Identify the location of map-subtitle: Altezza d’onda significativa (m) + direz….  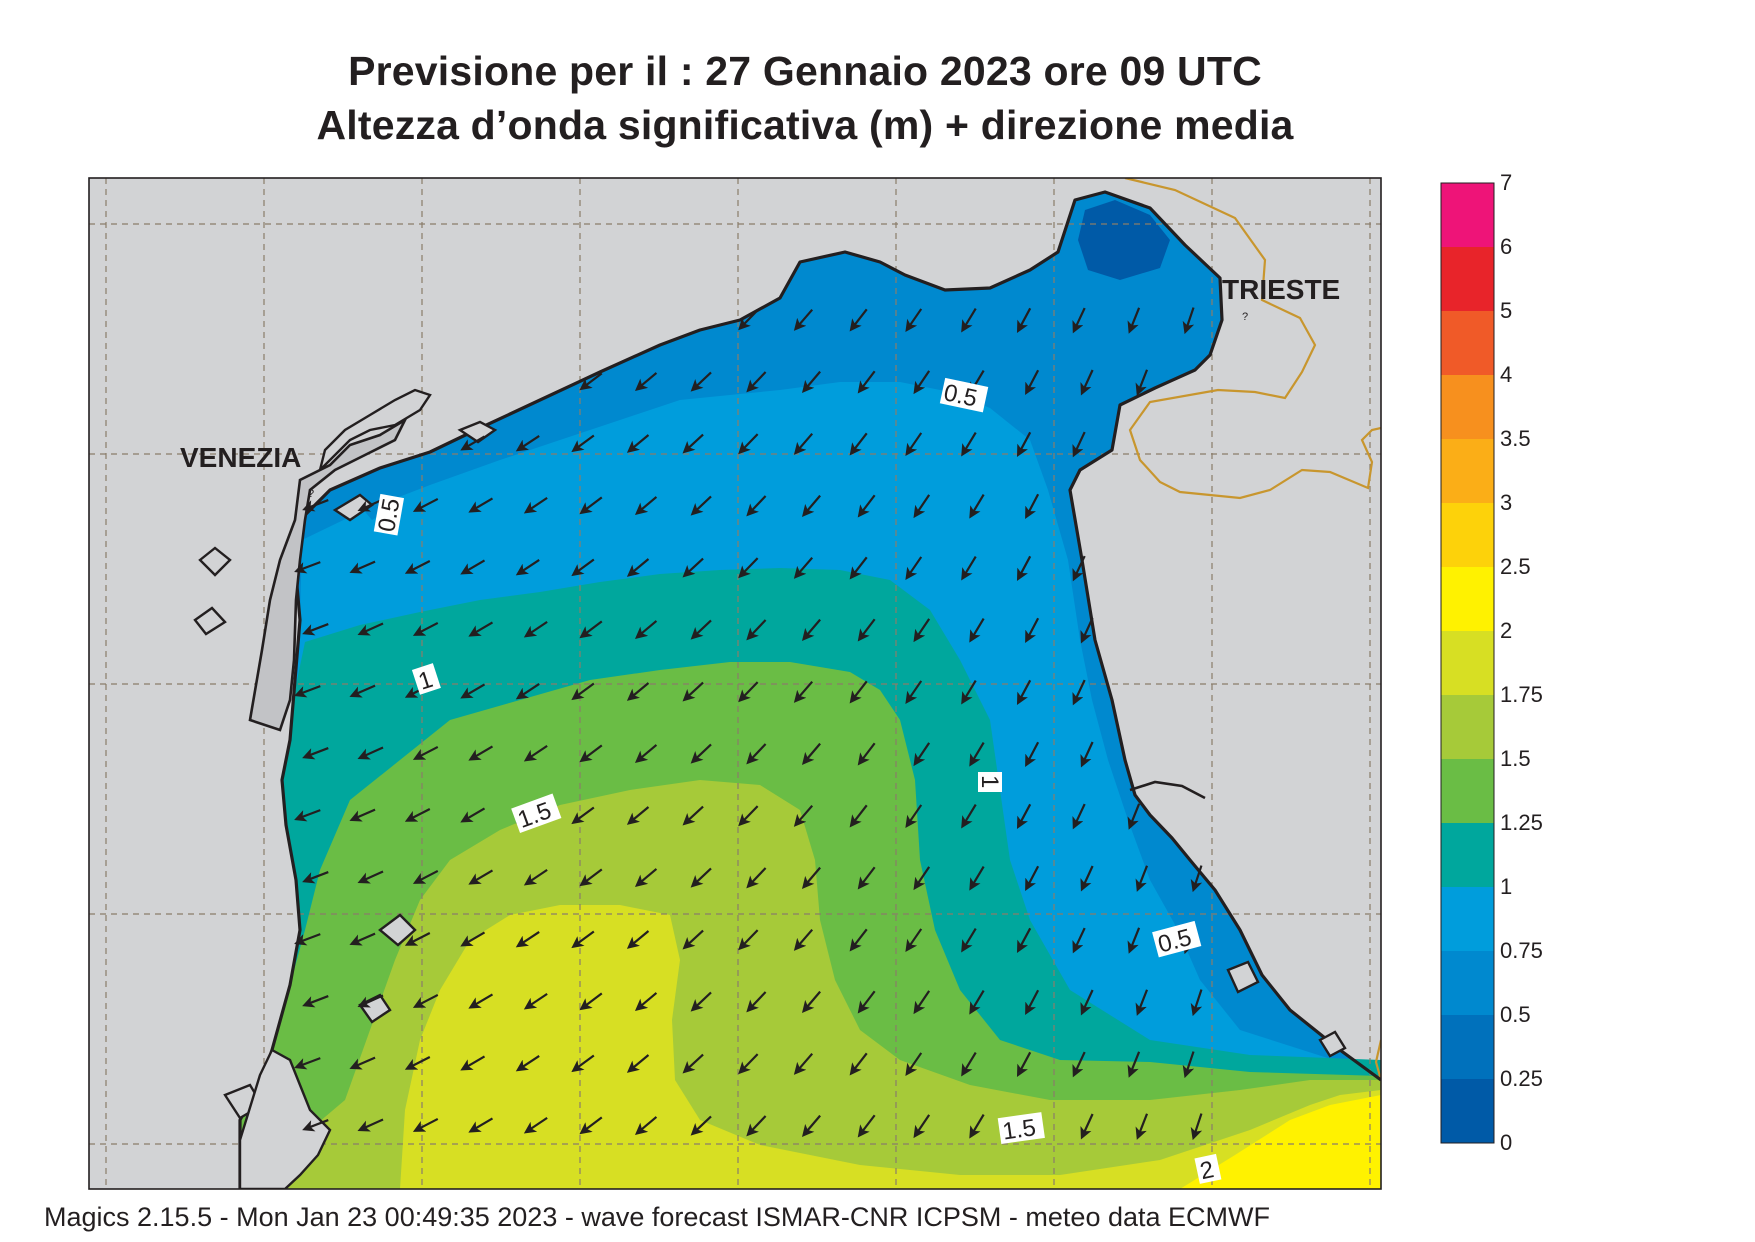
(805, 125).